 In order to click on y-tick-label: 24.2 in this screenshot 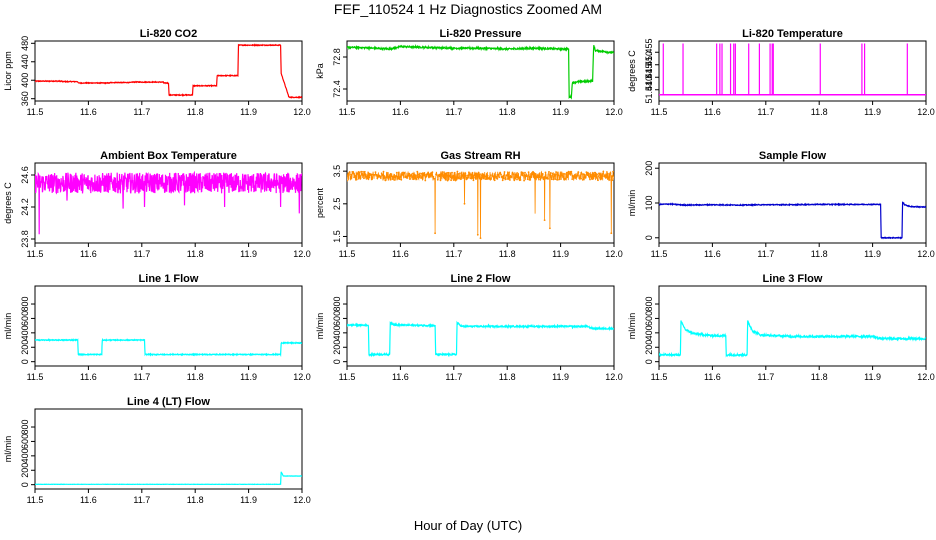, I will do `click(25, 207)`.